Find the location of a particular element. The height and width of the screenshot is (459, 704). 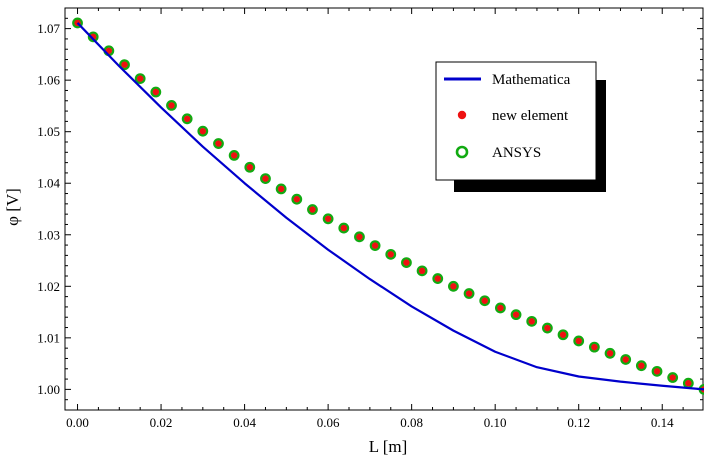

x-tick-label: 0.14 is located at coordinates (662, 422).